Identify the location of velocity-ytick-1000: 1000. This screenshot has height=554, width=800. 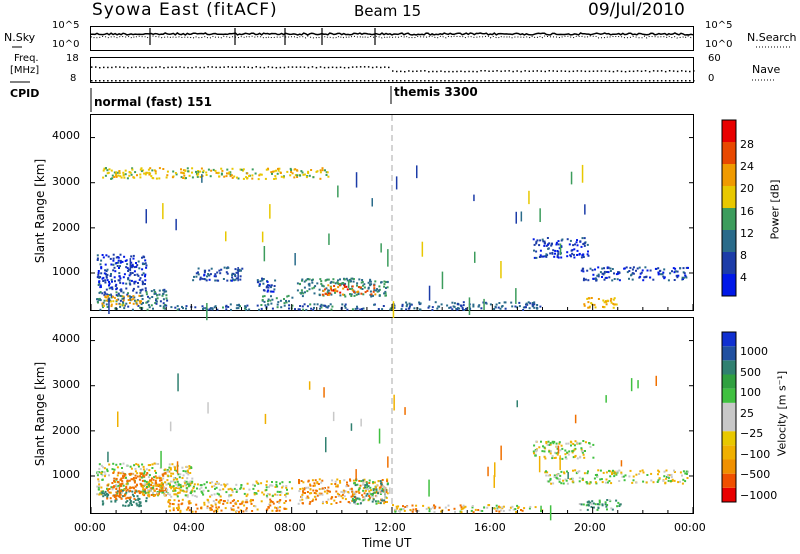
(66, 474).